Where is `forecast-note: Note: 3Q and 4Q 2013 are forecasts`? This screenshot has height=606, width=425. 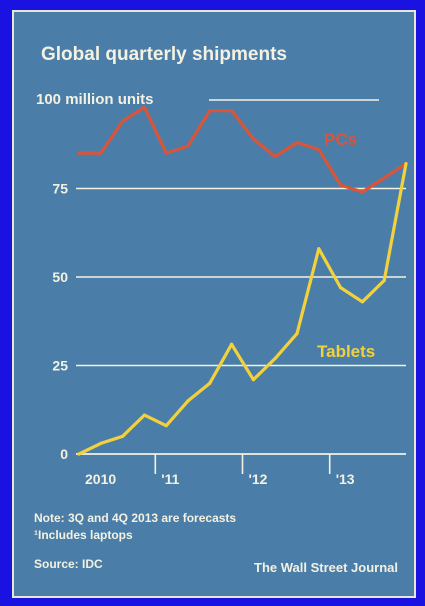 forecast-note: Note: 3Q and 4Q 2013 are forecasts is located at coordinates (135, 518).